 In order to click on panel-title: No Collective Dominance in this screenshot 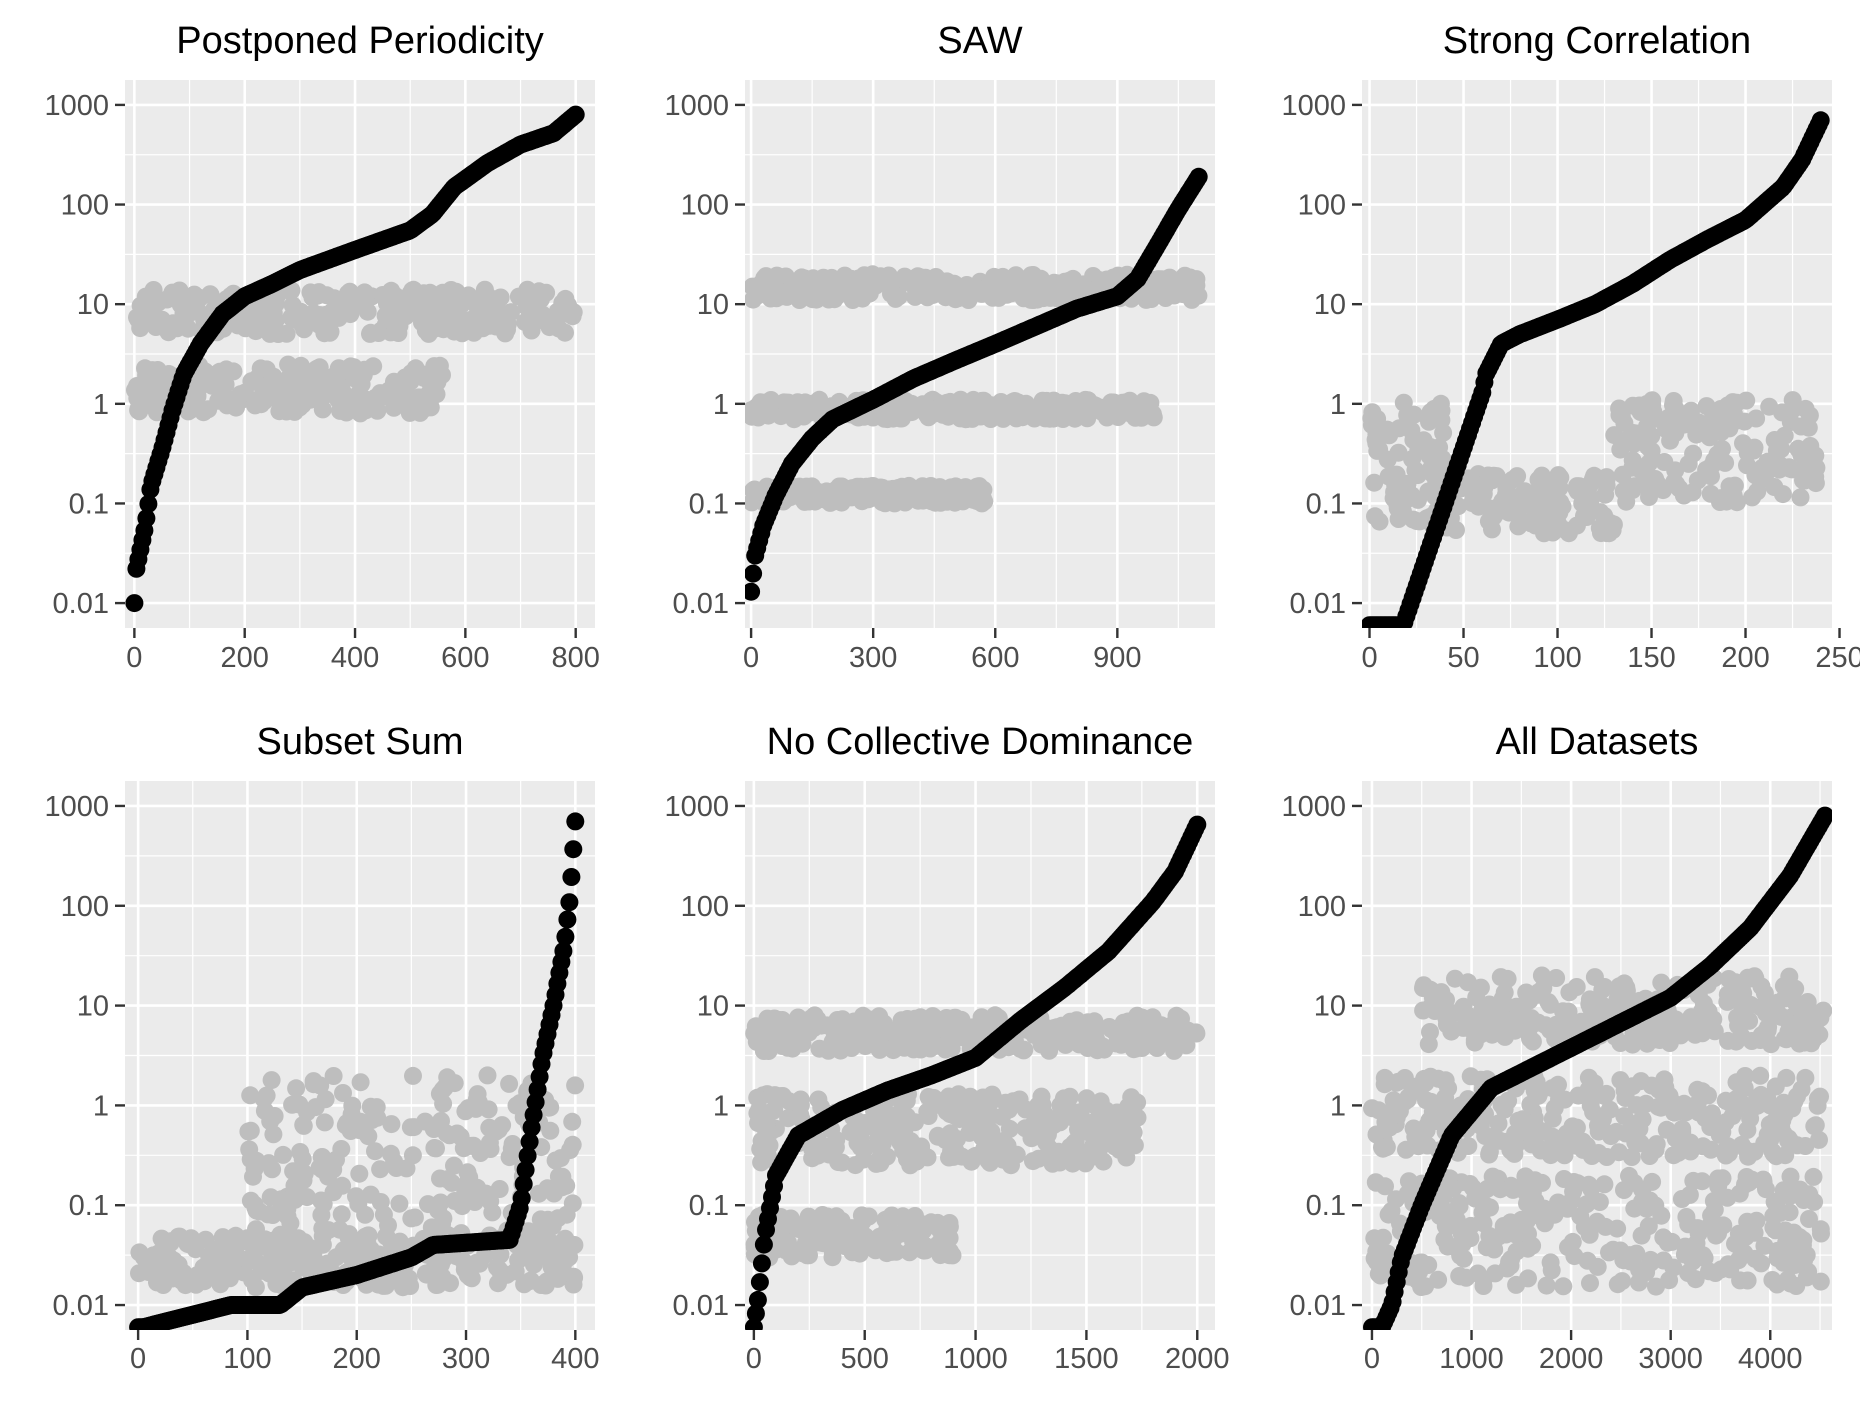, I will do `click(980, 742)`.